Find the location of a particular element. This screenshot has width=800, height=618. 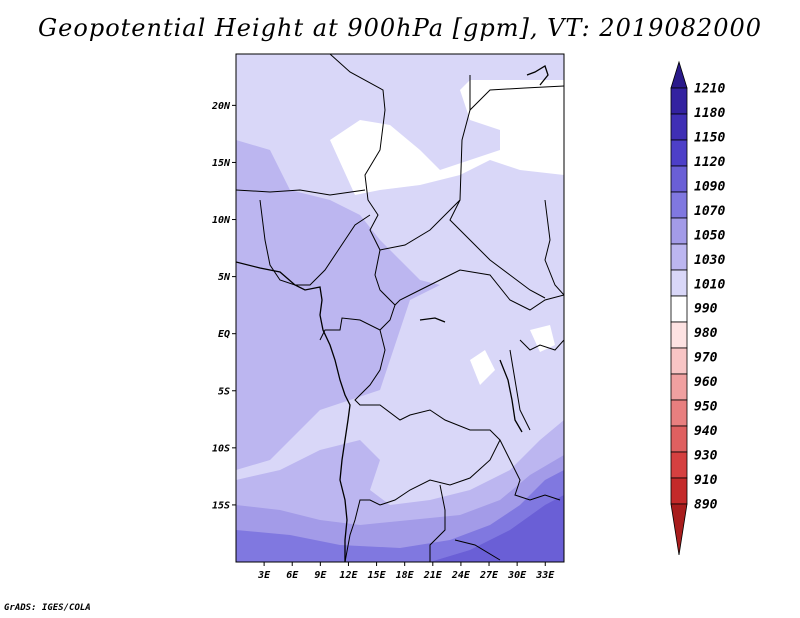

longitude-axis: 3E 6E 9E 12E 15E 18E 21E 24E 27E 30E 33E is located at coordinates (406, 571).